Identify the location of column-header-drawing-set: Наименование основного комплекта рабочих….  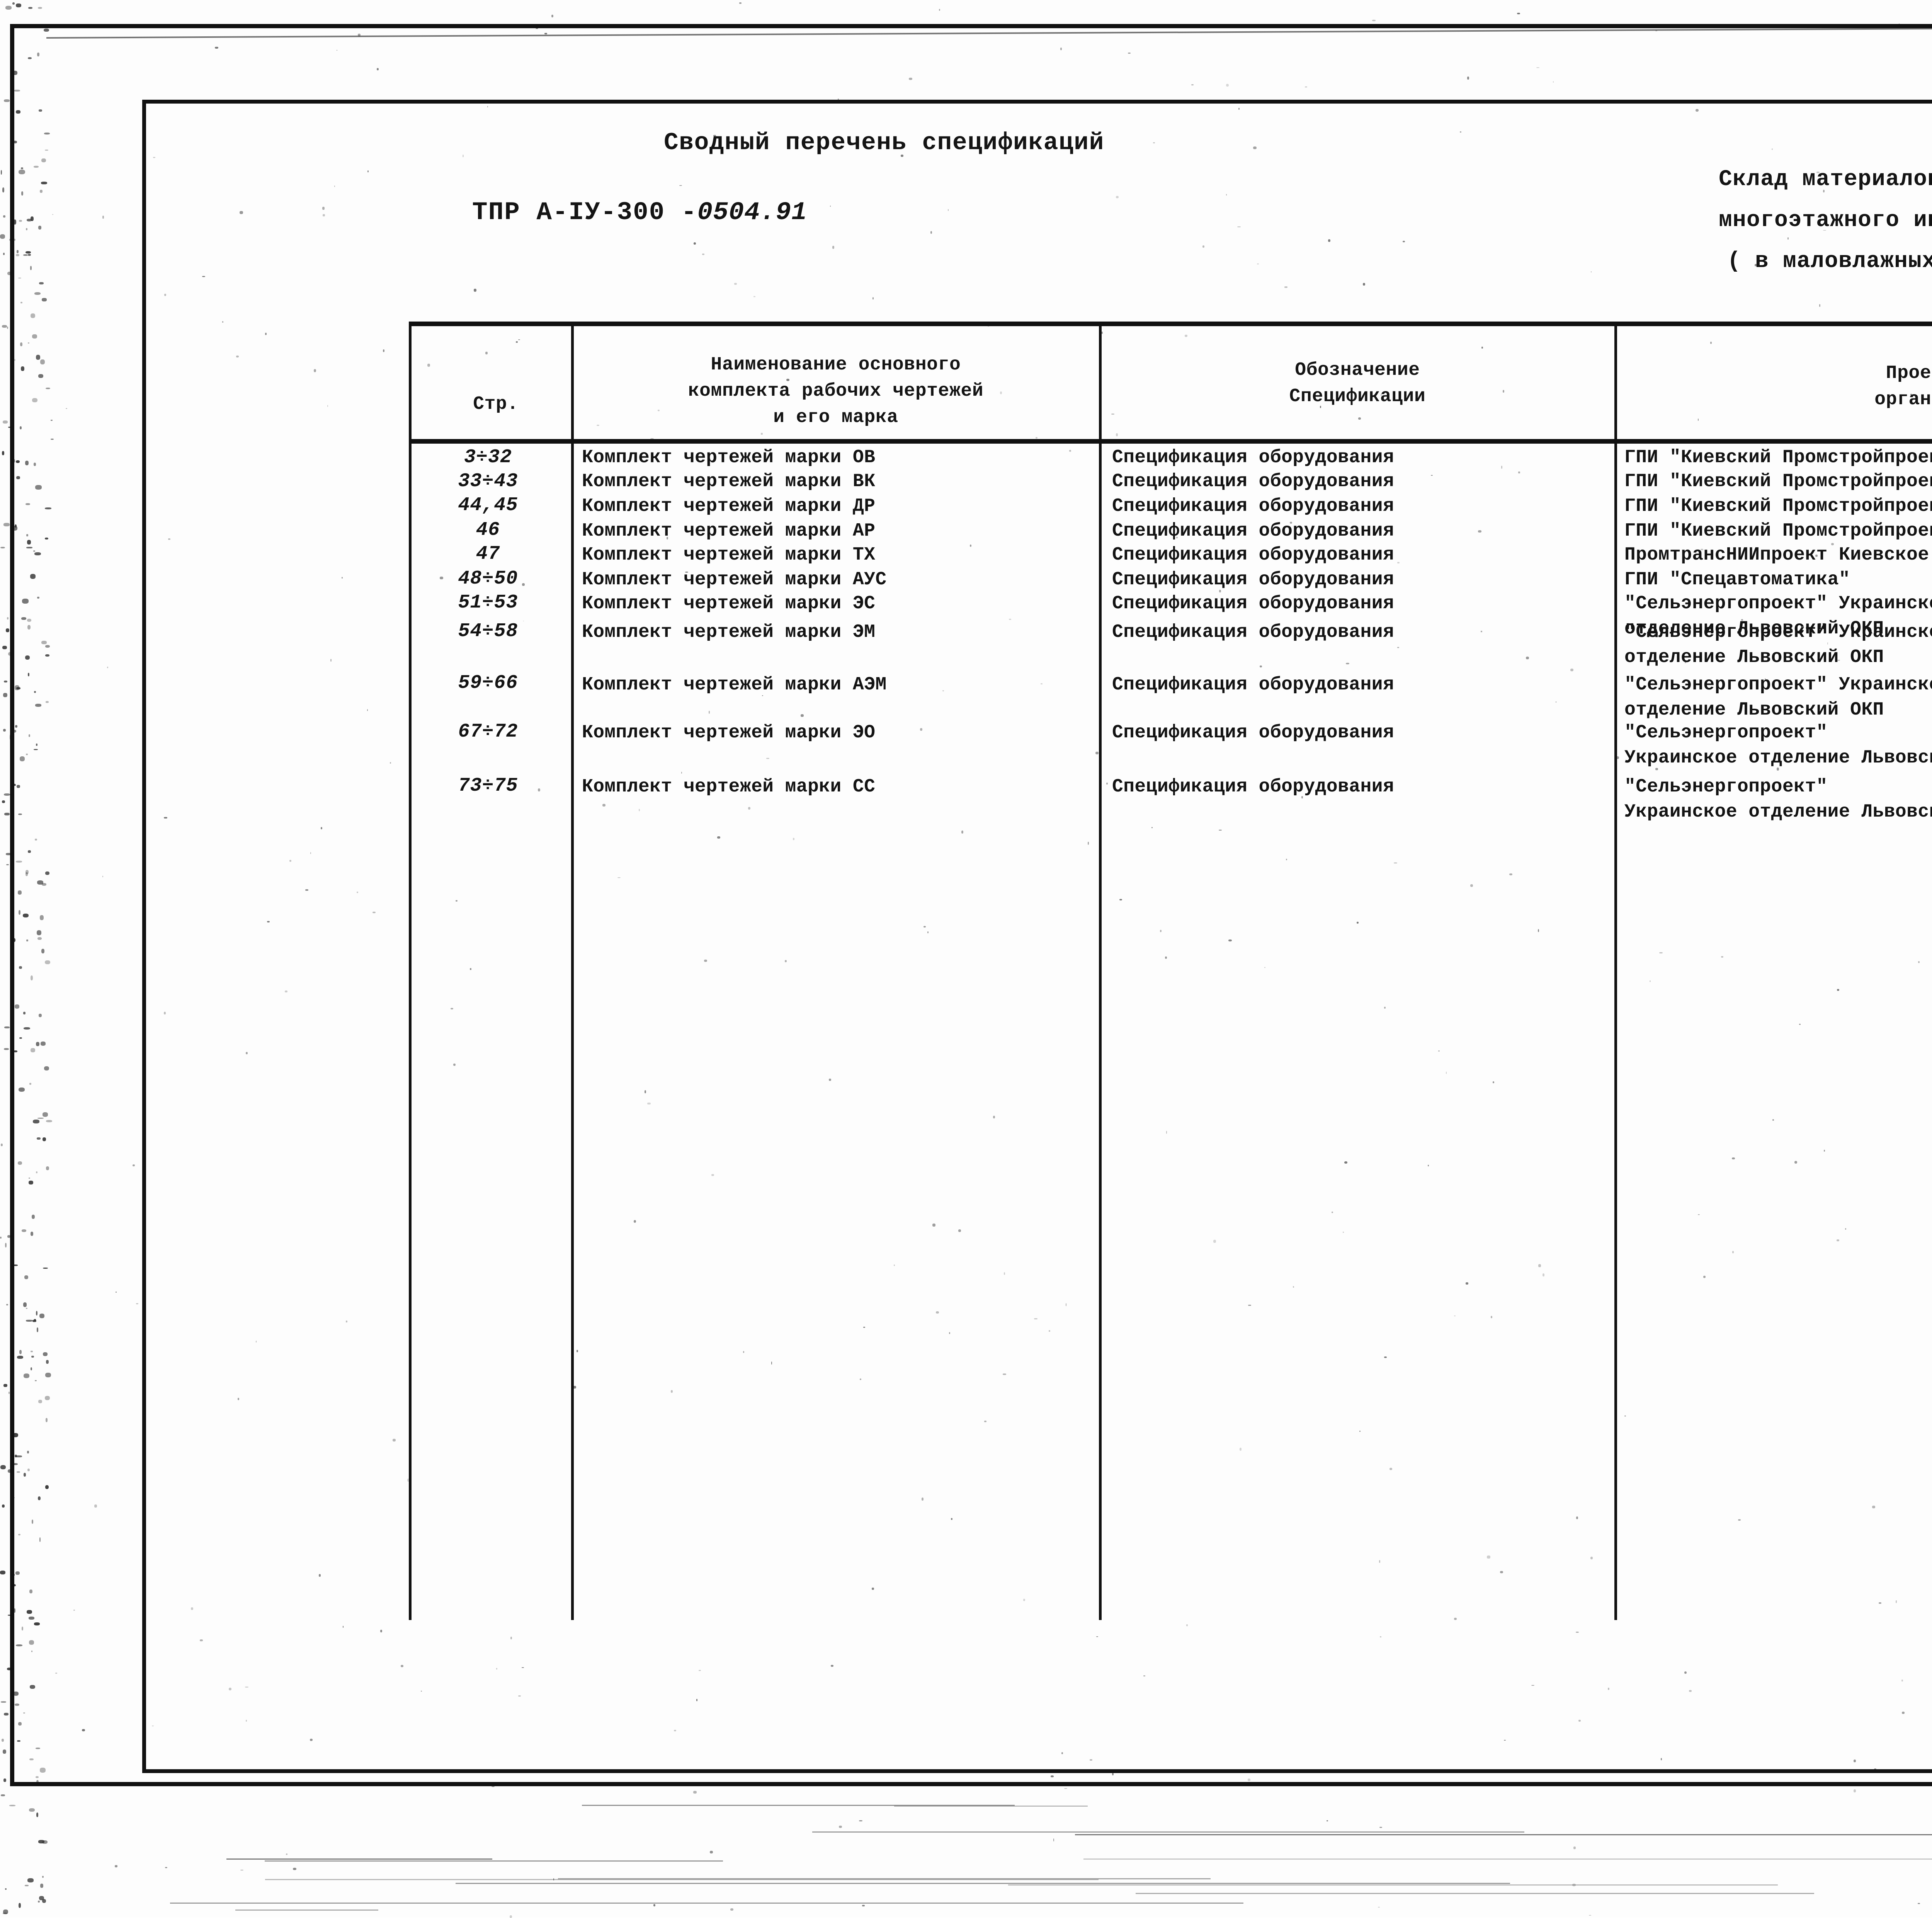
(836, 391).